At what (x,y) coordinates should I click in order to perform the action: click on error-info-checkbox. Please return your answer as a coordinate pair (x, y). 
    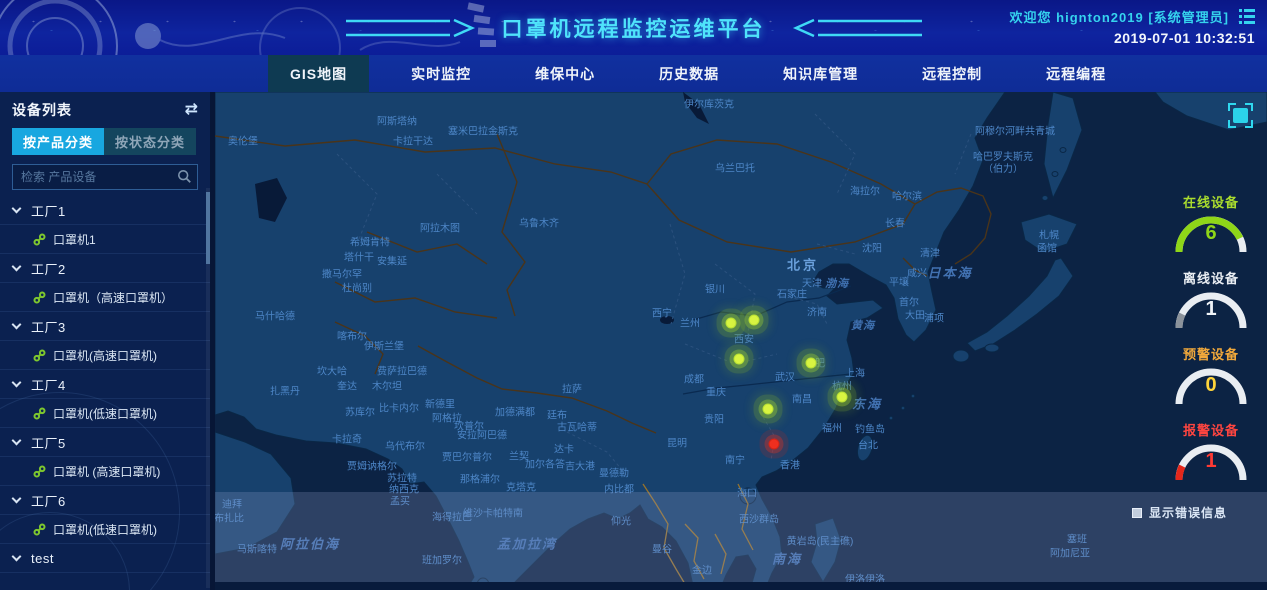
    Looking at the image, I should click on (1136, 512).